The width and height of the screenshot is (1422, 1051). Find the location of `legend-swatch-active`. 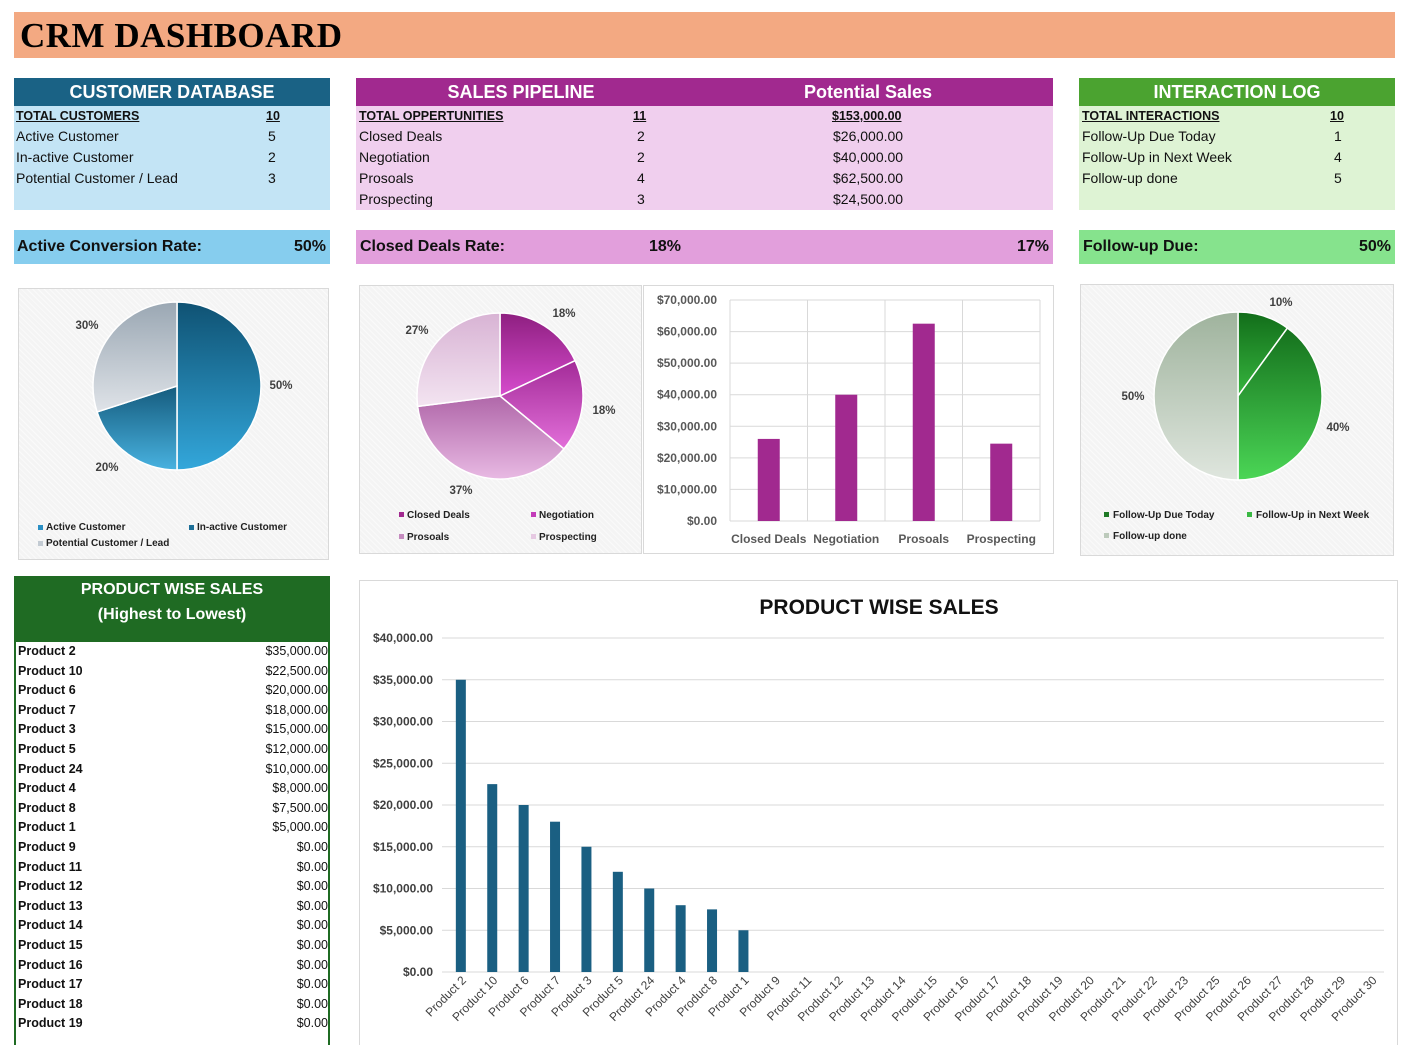

legend-swatch-active is located at coordinates (40, 527).